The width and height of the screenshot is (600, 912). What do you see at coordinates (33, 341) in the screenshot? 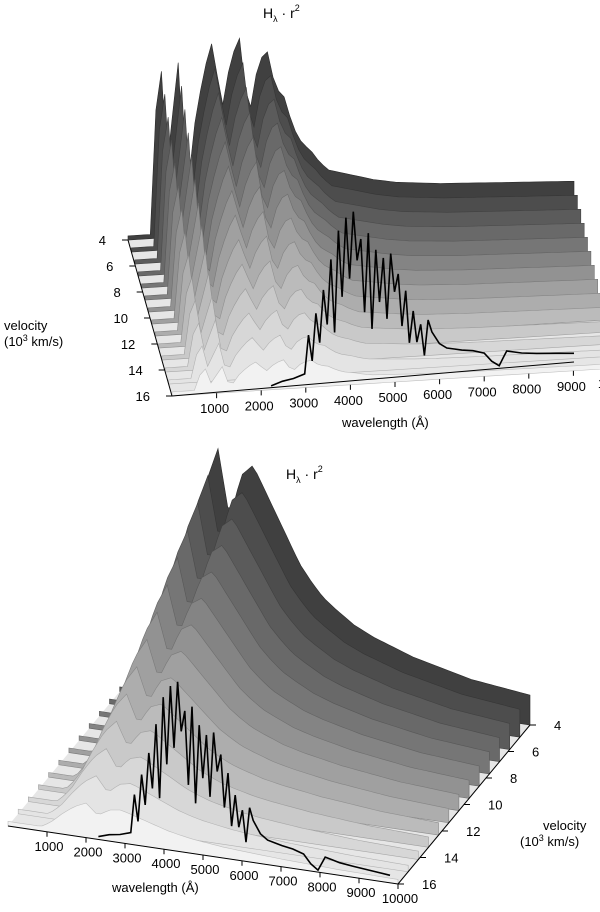
I see `top-velocity-label-line2: (103 km/s)` at bounding box center [33, 341].